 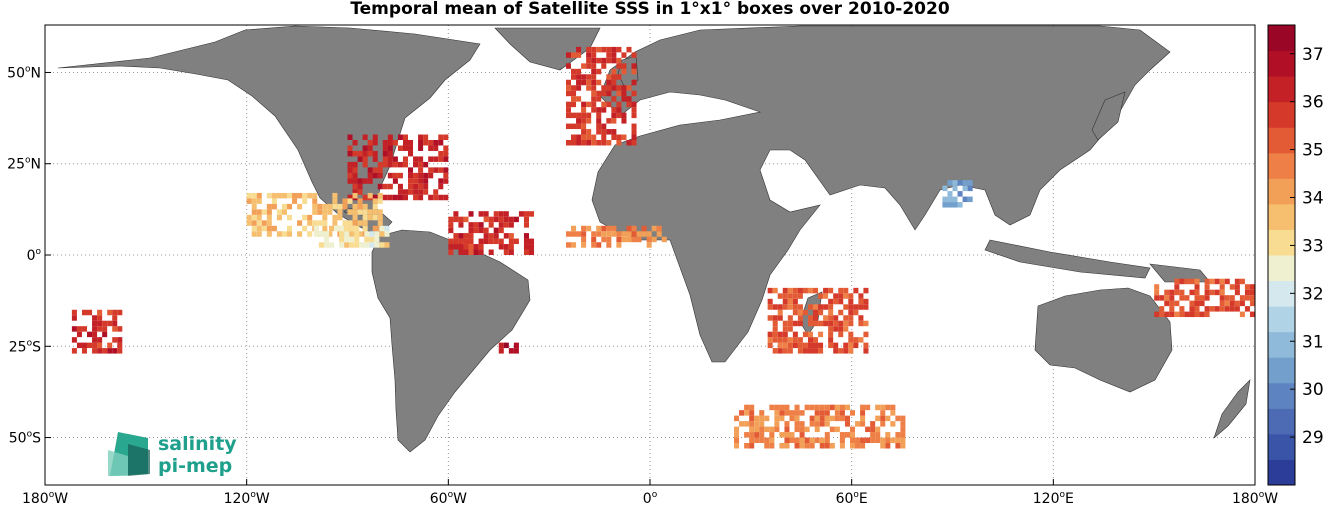 I want to click on lat-tick-label: 25oS, so click(x=25, y=346).